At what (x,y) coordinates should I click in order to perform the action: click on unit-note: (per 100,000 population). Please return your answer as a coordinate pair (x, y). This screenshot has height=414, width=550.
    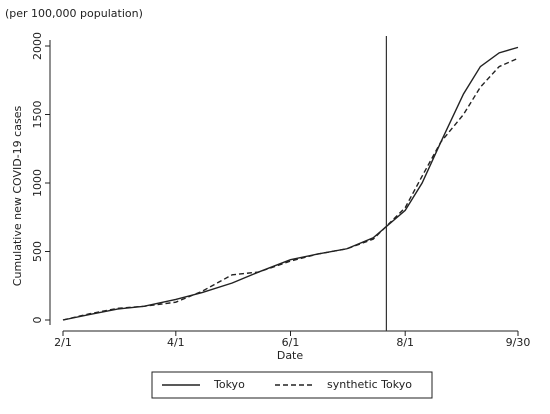
    Looking at the image, I should click on (74, 13).